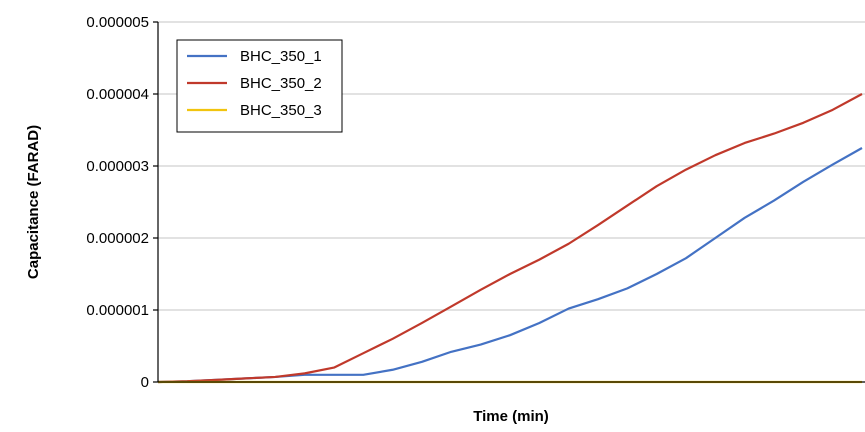 The height and width of the screenshot is (432, 865). Describe the element at coordinates (33, 202) in the screenshot. I see `y-axis-title: Capacitance (FARAD)` at that location.